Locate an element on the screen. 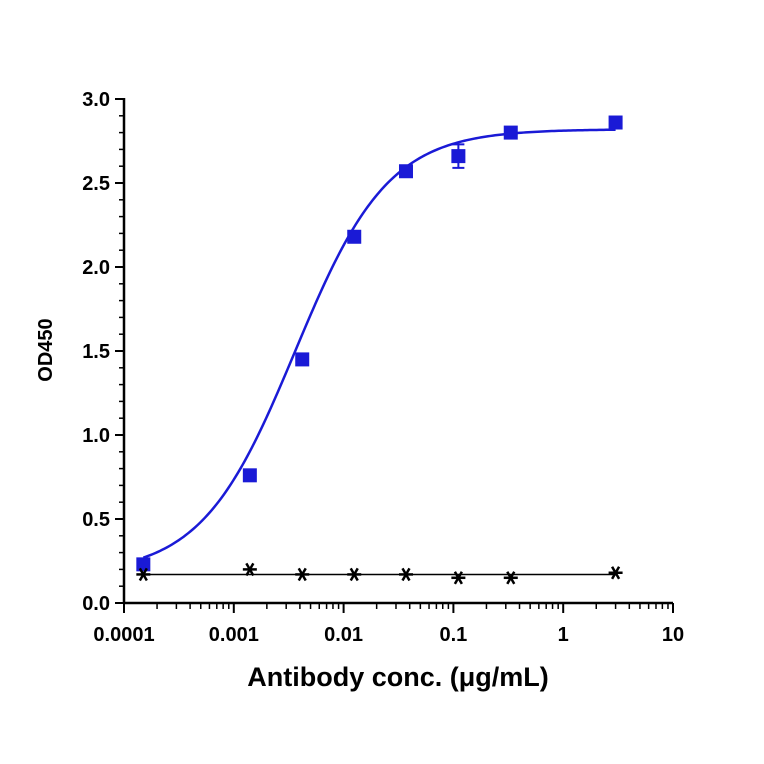  y-tick-label: 1.5 is located at coordinates (96, 352).